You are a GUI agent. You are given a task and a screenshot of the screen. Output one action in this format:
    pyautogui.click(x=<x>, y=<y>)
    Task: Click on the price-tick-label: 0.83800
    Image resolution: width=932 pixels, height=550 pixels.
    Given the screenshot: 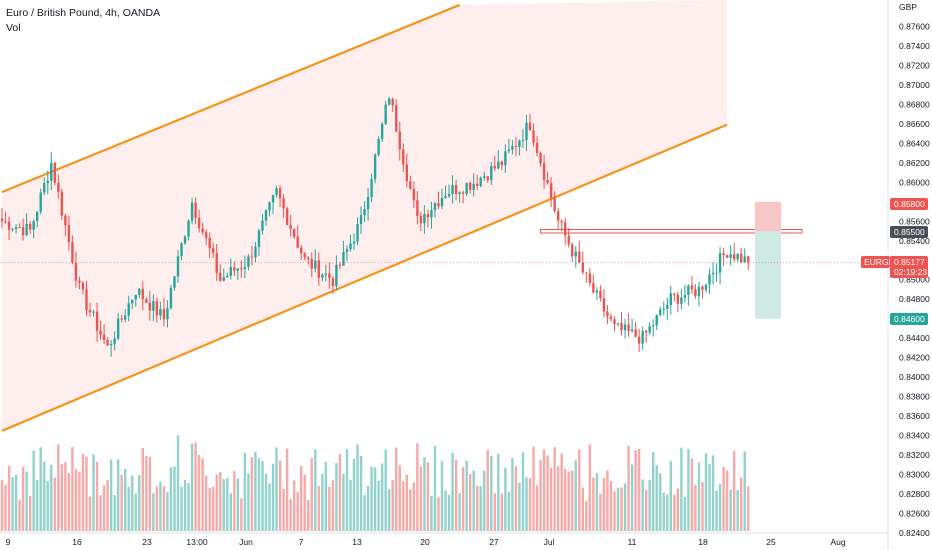 What is the action you would take?
    pyautogui.click(x=914, y=397)
    